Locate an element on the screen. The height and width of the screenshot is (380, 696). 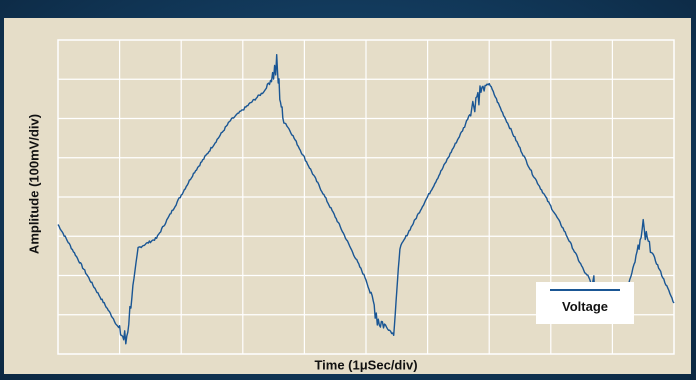
legend: Voltage is located at coordinates (585, 303).